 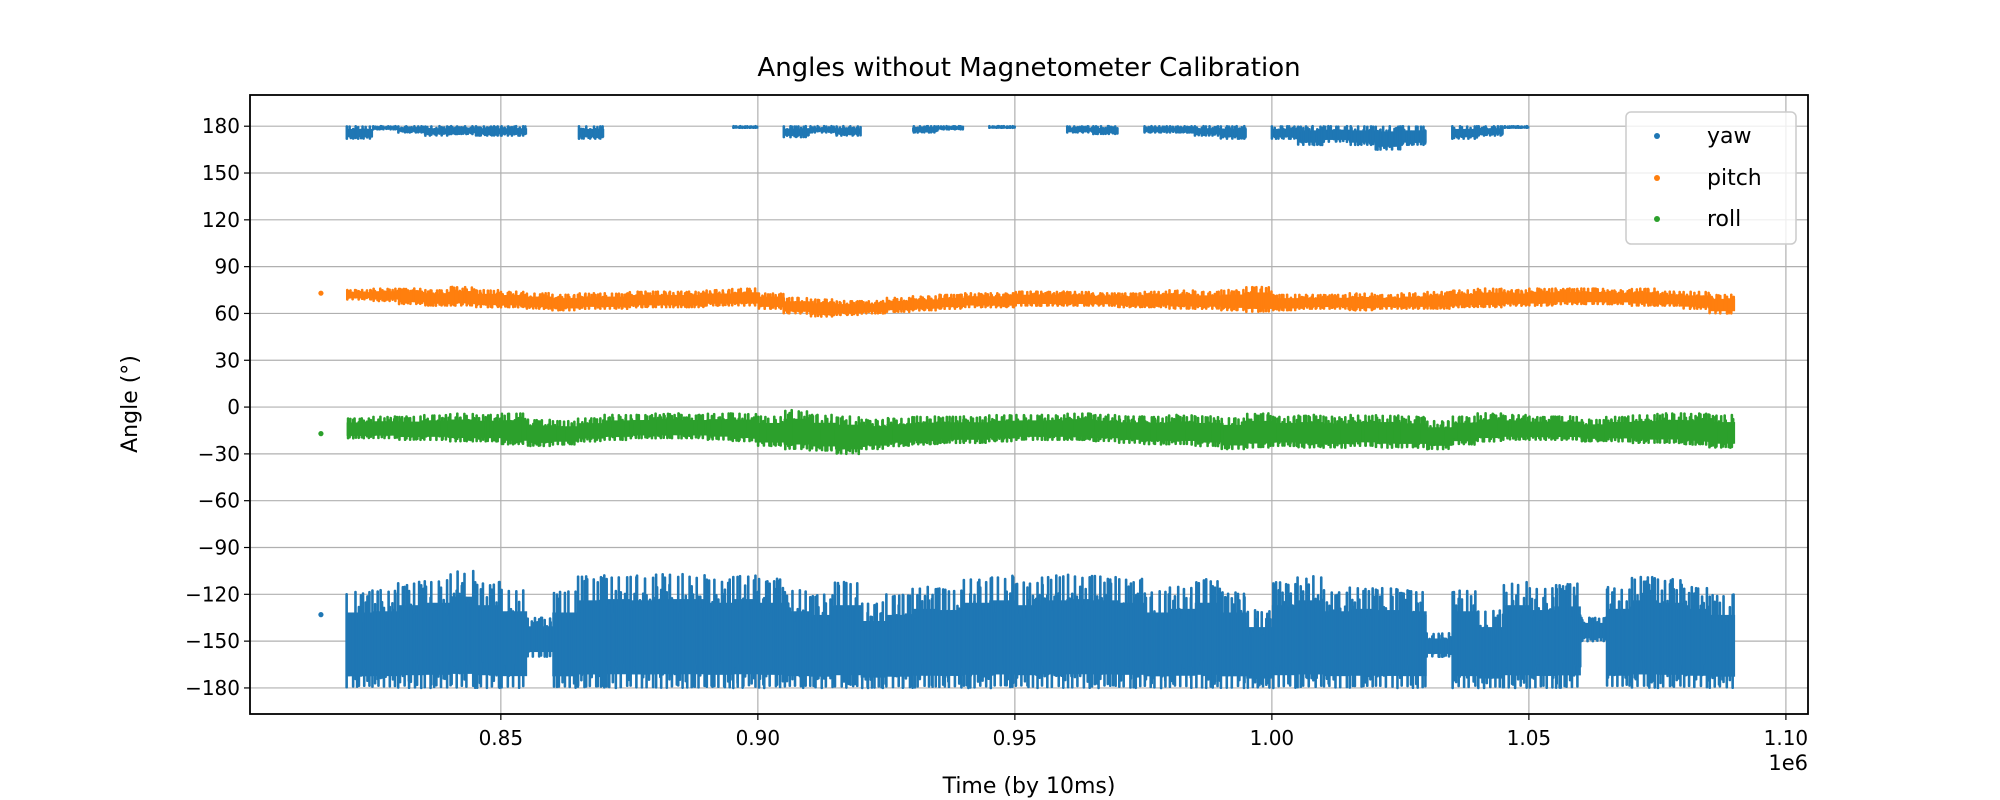 What do you see at coordinates (227, 360) in the screenshot?
I see `y-tick-label: 30` at bounding box center [227, 360].